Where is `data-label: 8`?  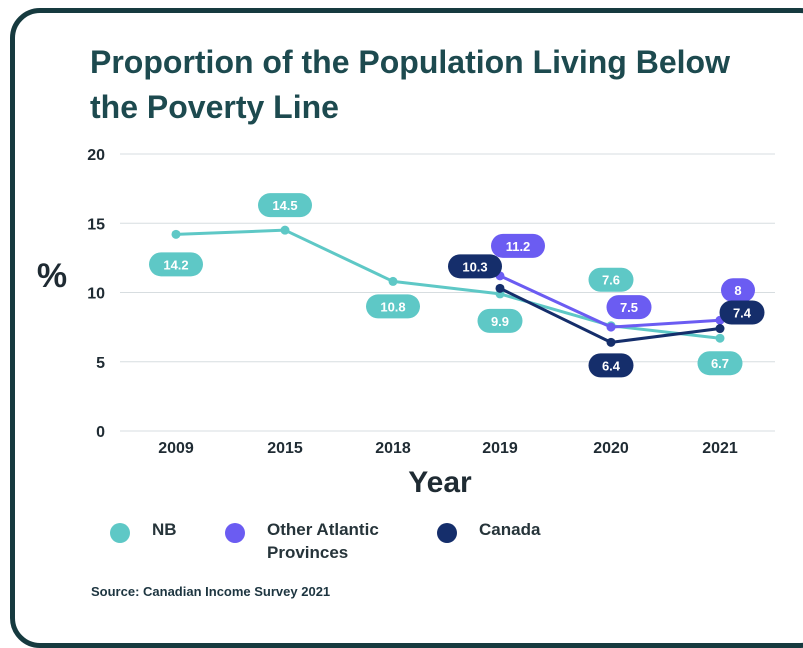 data-label: 8 is located at coordinates (738, 290).